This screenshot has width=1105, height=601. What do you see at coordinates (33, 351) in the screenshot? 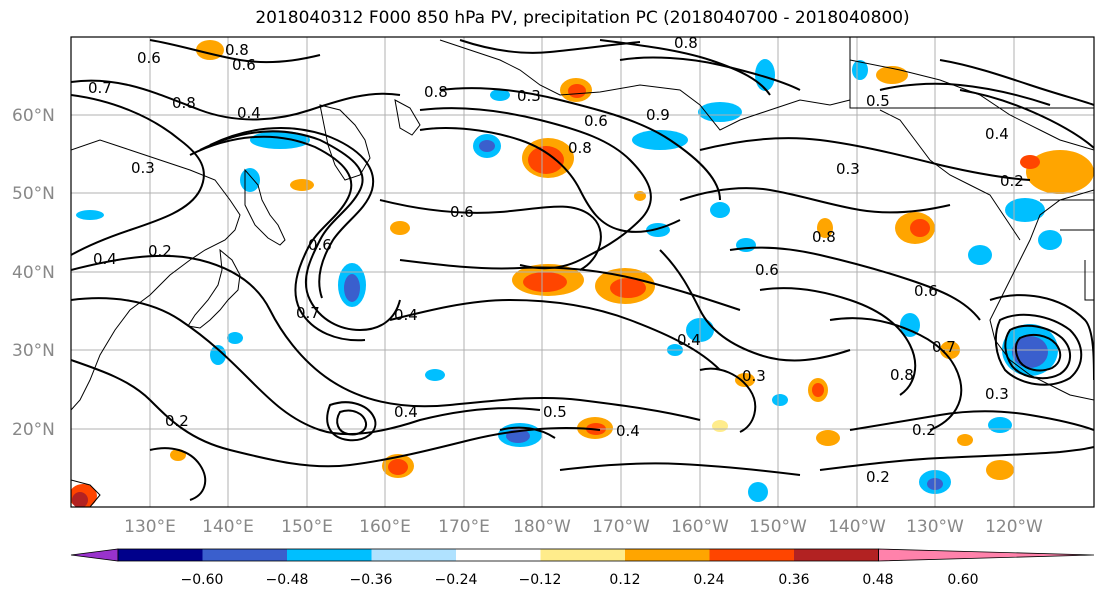
I see `lat-label: 30°N` at bounding box center [33, 351].